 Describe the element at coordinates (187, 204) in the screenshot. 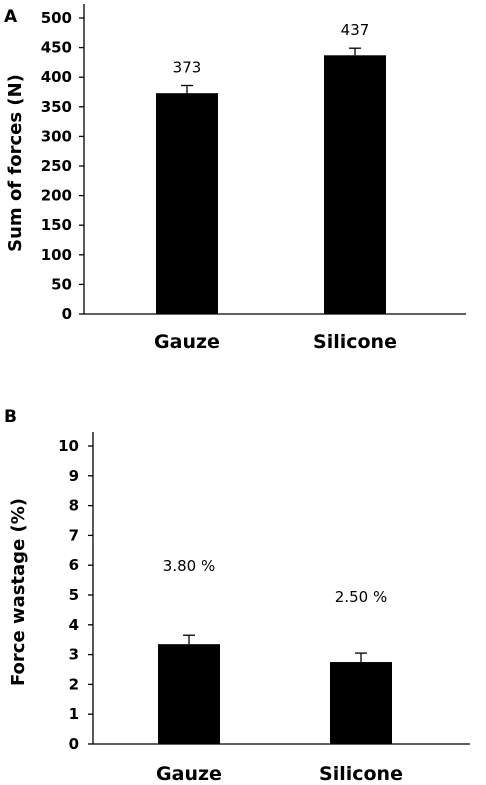

I see `panel-a-bar-gauze` at that location.